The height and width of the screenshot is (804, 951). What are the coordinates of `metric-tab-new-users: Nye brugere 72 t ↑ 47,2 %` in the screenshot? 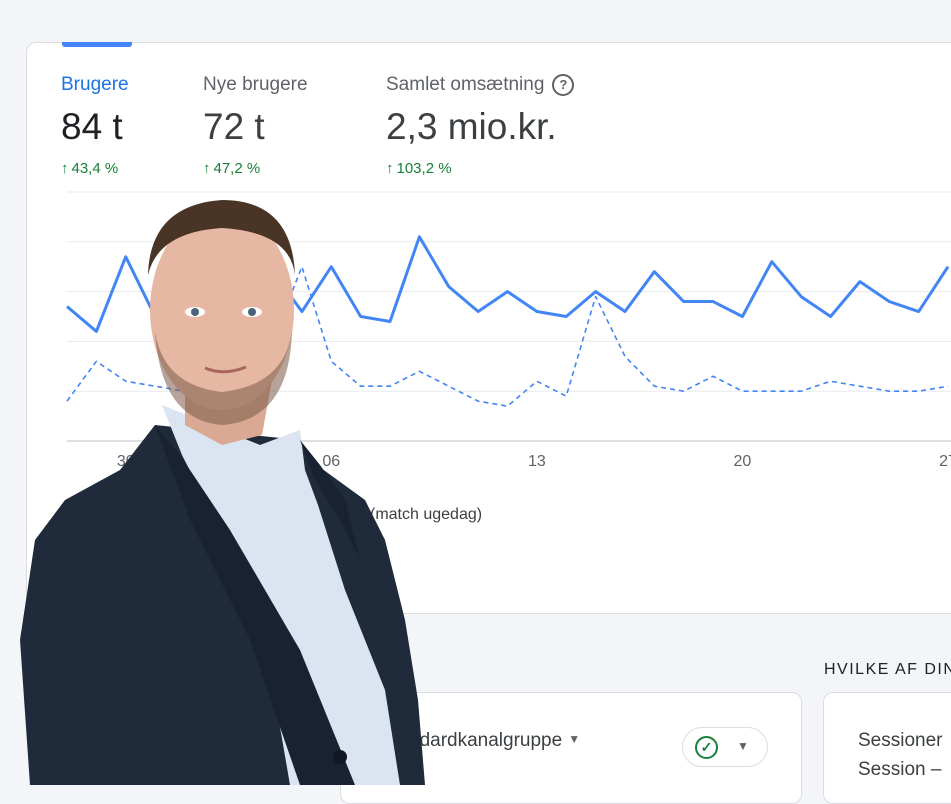 It's located at (255, 125).